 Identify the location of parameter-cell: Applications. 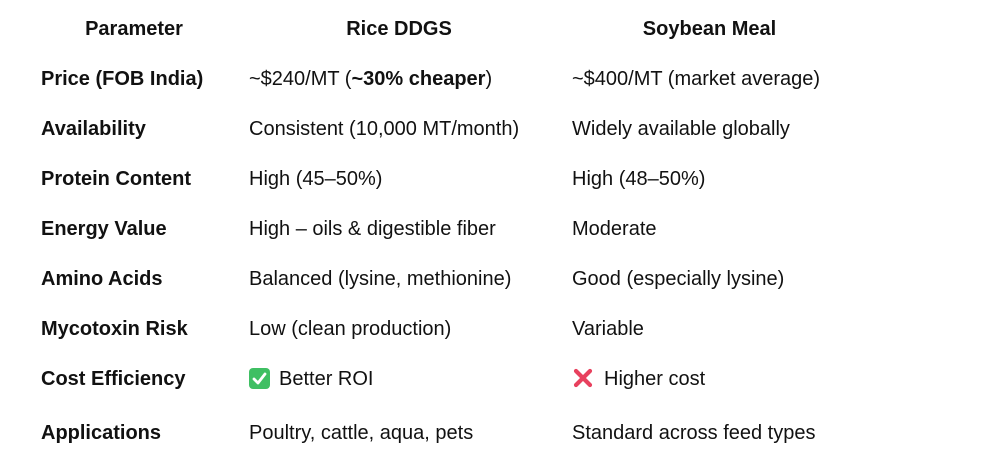
(101, 433).